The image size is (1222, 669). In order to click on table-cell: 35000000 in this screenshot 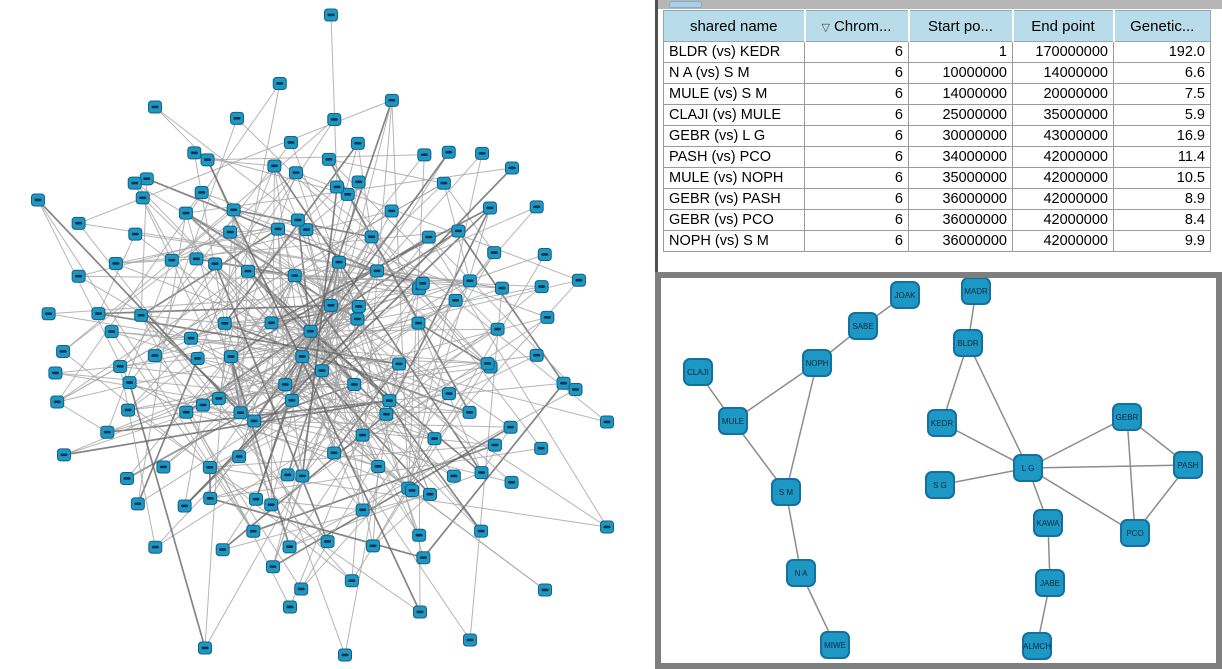, I will do `click(1063, 115)`.